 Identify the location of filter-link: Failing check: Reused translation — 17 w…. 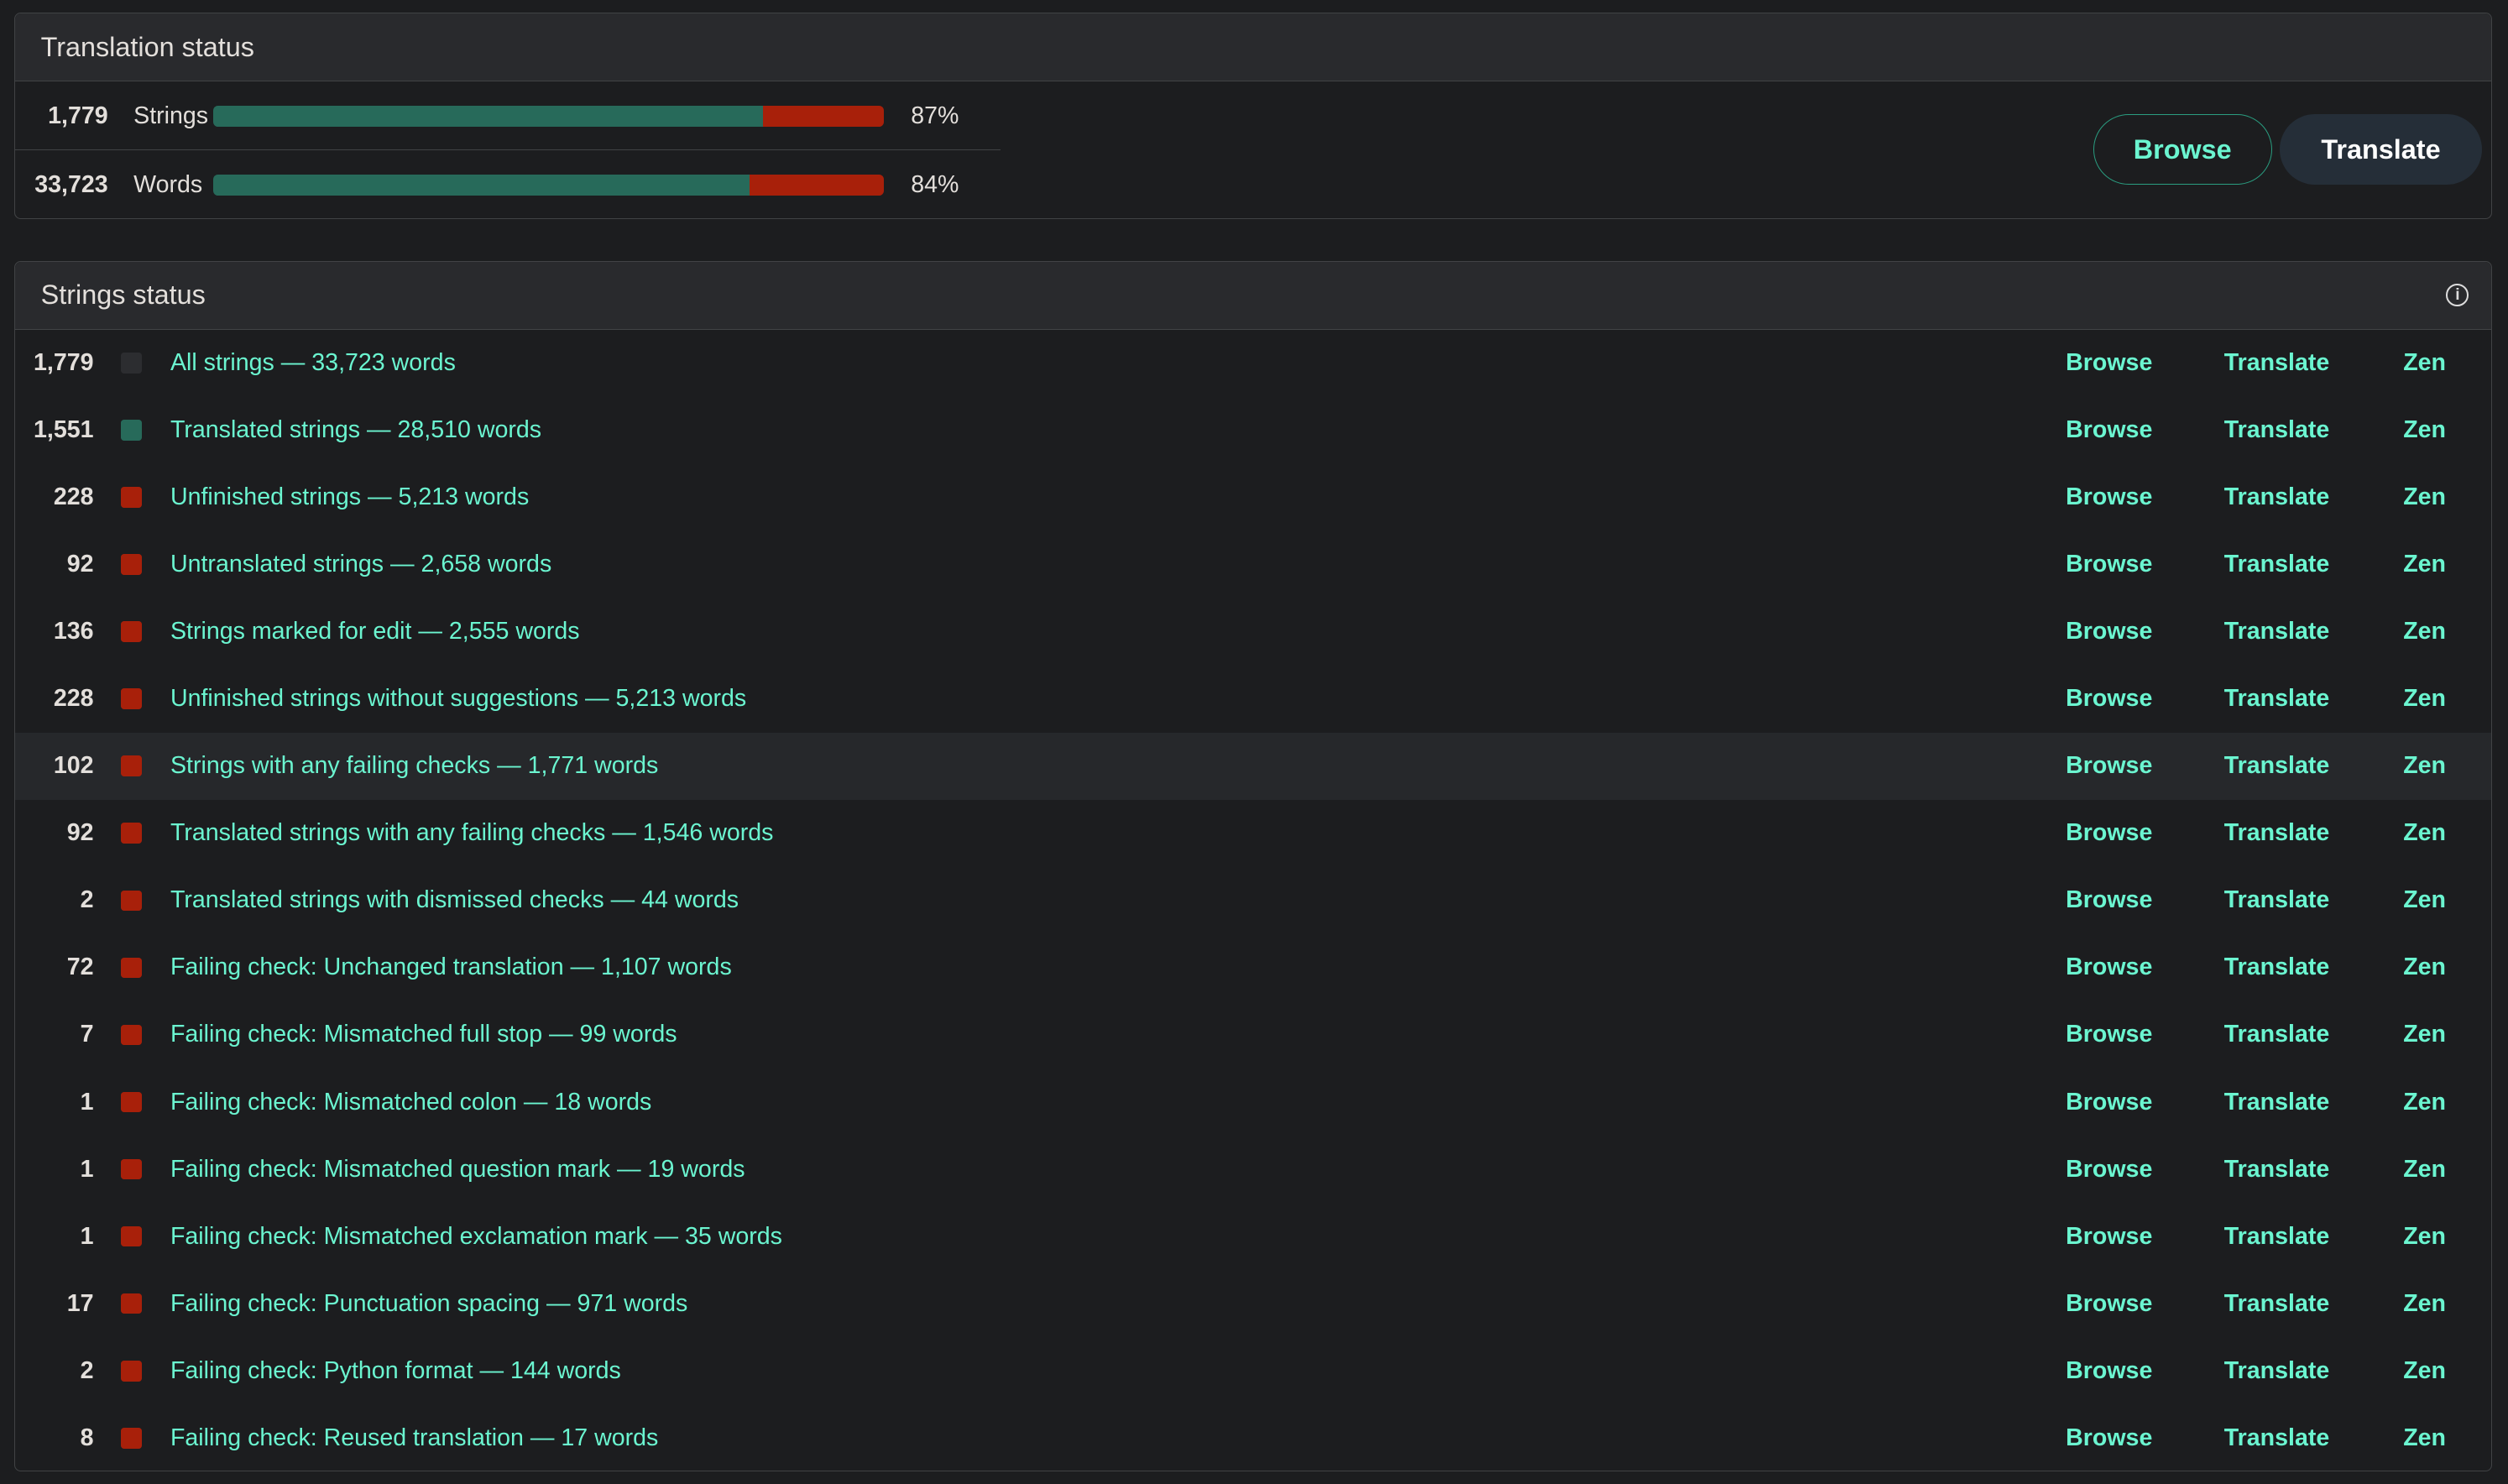
(415, 1437).